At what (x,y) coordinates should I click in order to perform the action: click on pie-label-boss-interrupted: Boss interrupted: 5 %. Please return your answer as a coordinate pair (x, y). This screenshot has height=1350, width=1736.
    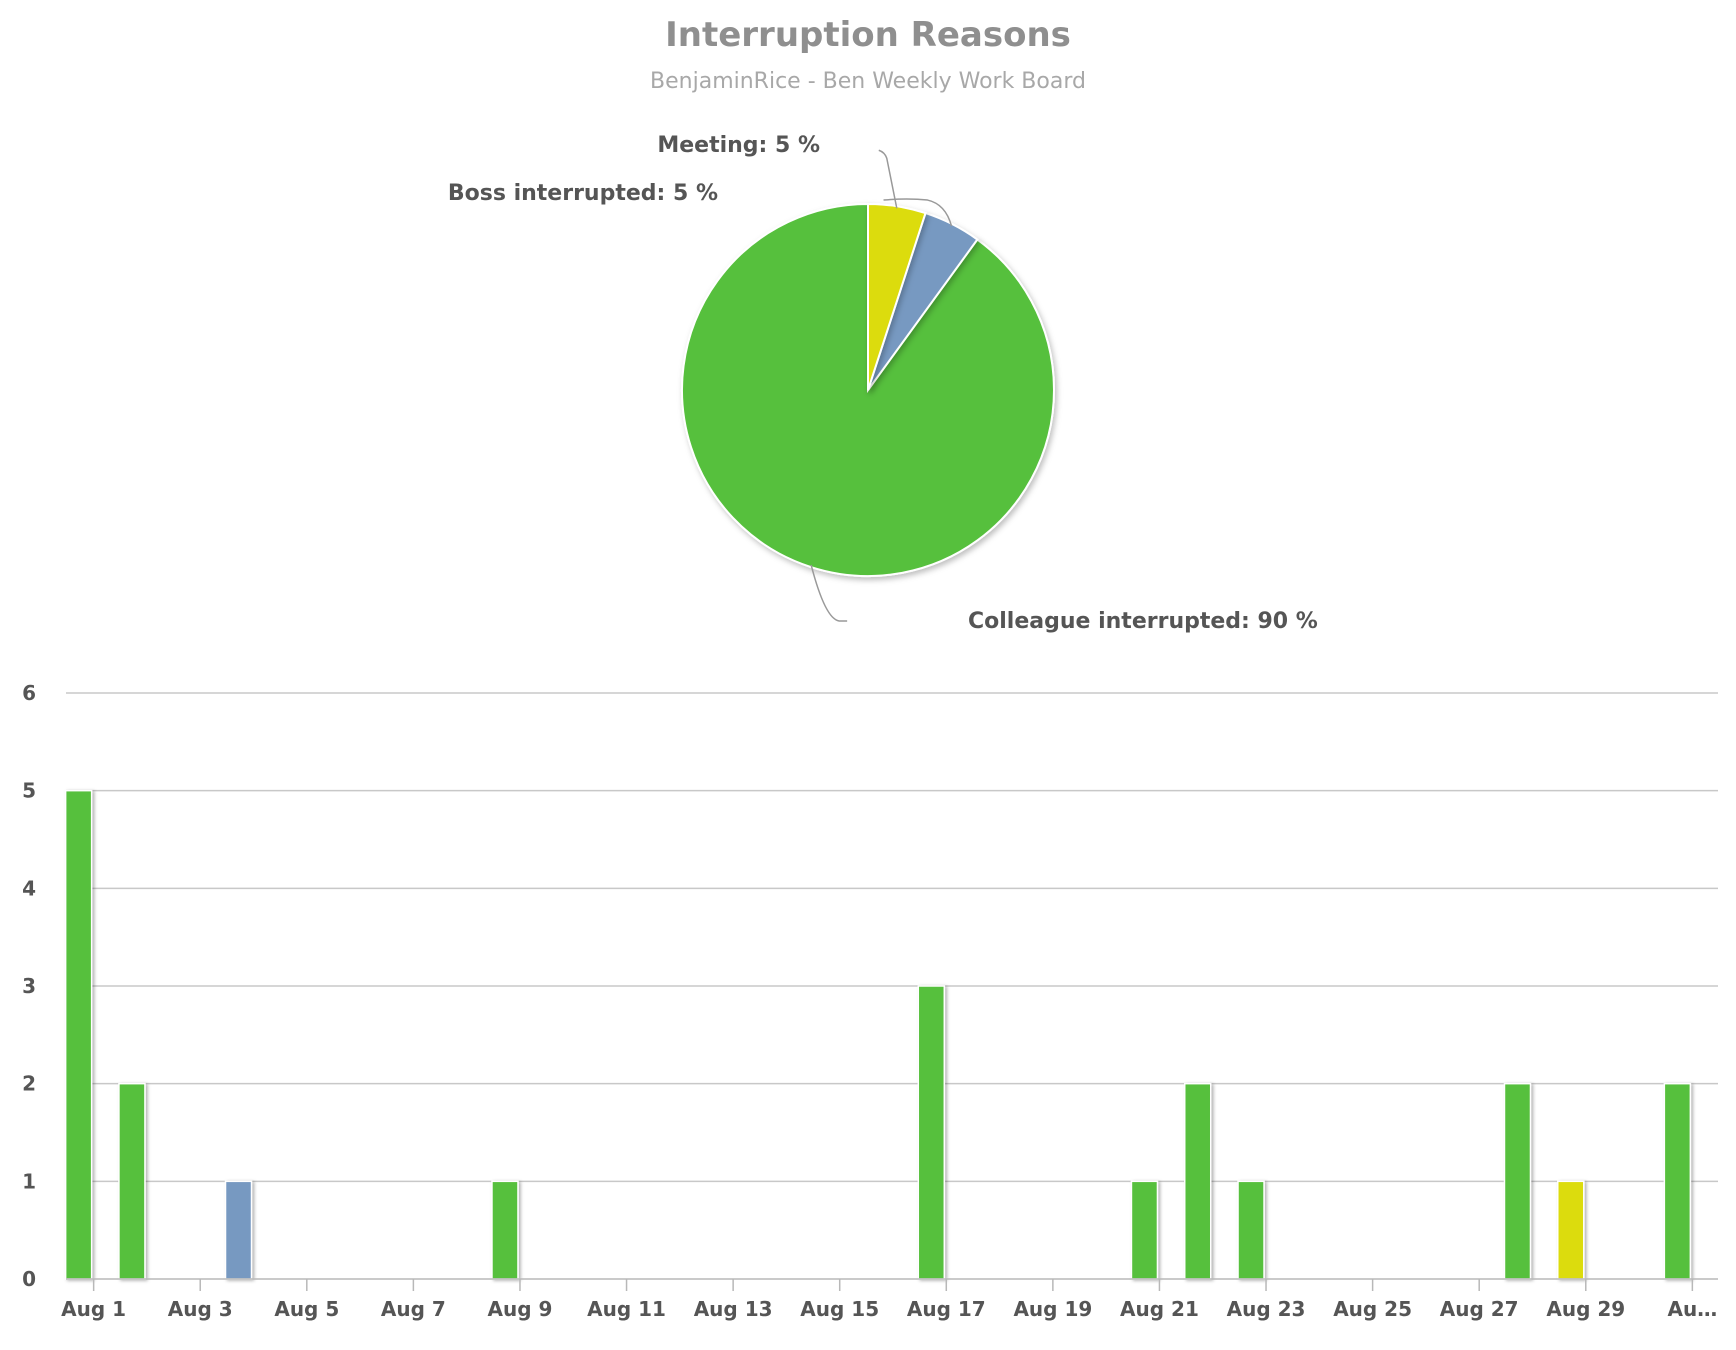
    Looking at the image, I should click on (583, 193).